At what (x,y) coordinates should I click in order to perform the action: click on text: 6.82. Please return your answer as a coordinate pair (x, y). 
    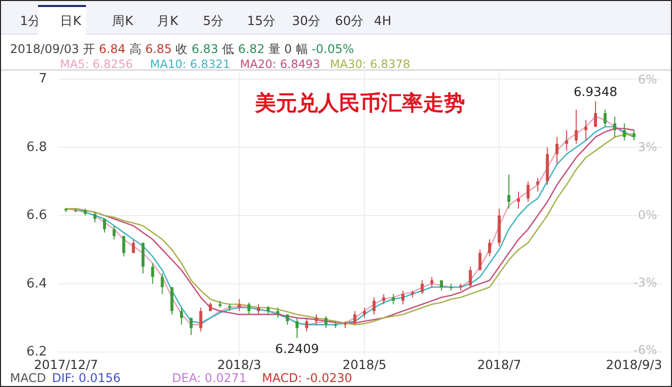
    Looking at the image, I should click on (249, 49).